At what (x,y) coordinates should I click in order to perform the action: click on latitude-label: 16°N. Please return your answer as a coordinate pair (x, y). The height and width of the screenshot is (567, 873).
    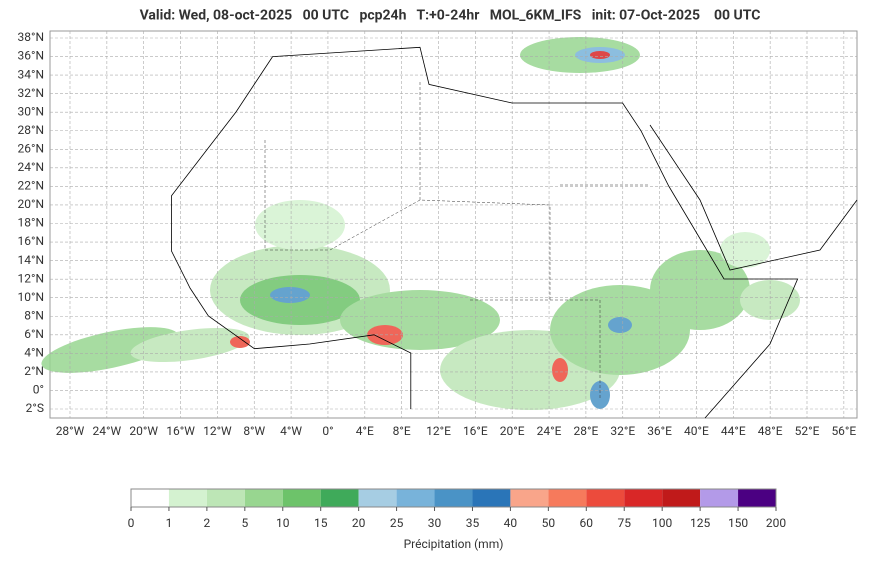
    Looking at the image, I should click on (30, 241).